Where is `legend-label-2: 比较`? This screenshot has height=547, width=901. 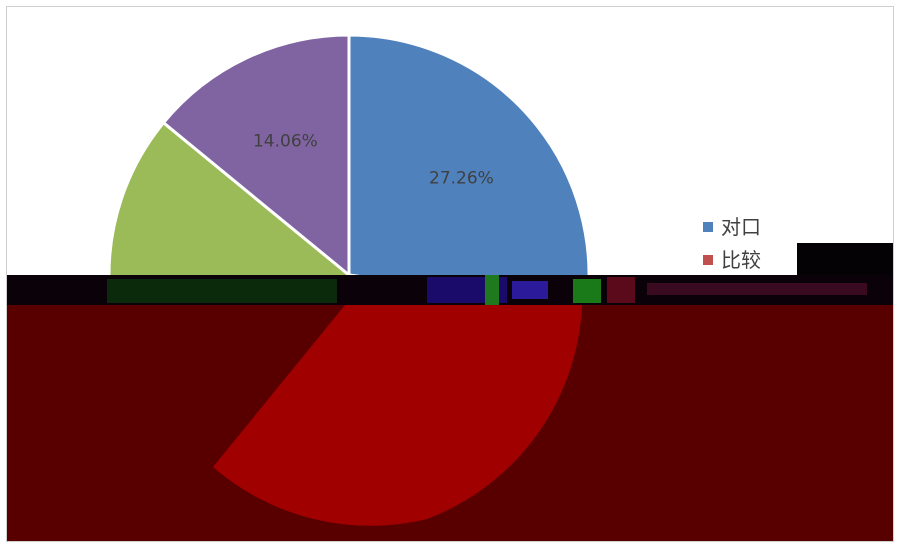 legend-label-2: 比较 is located at coordinates (741, 260).